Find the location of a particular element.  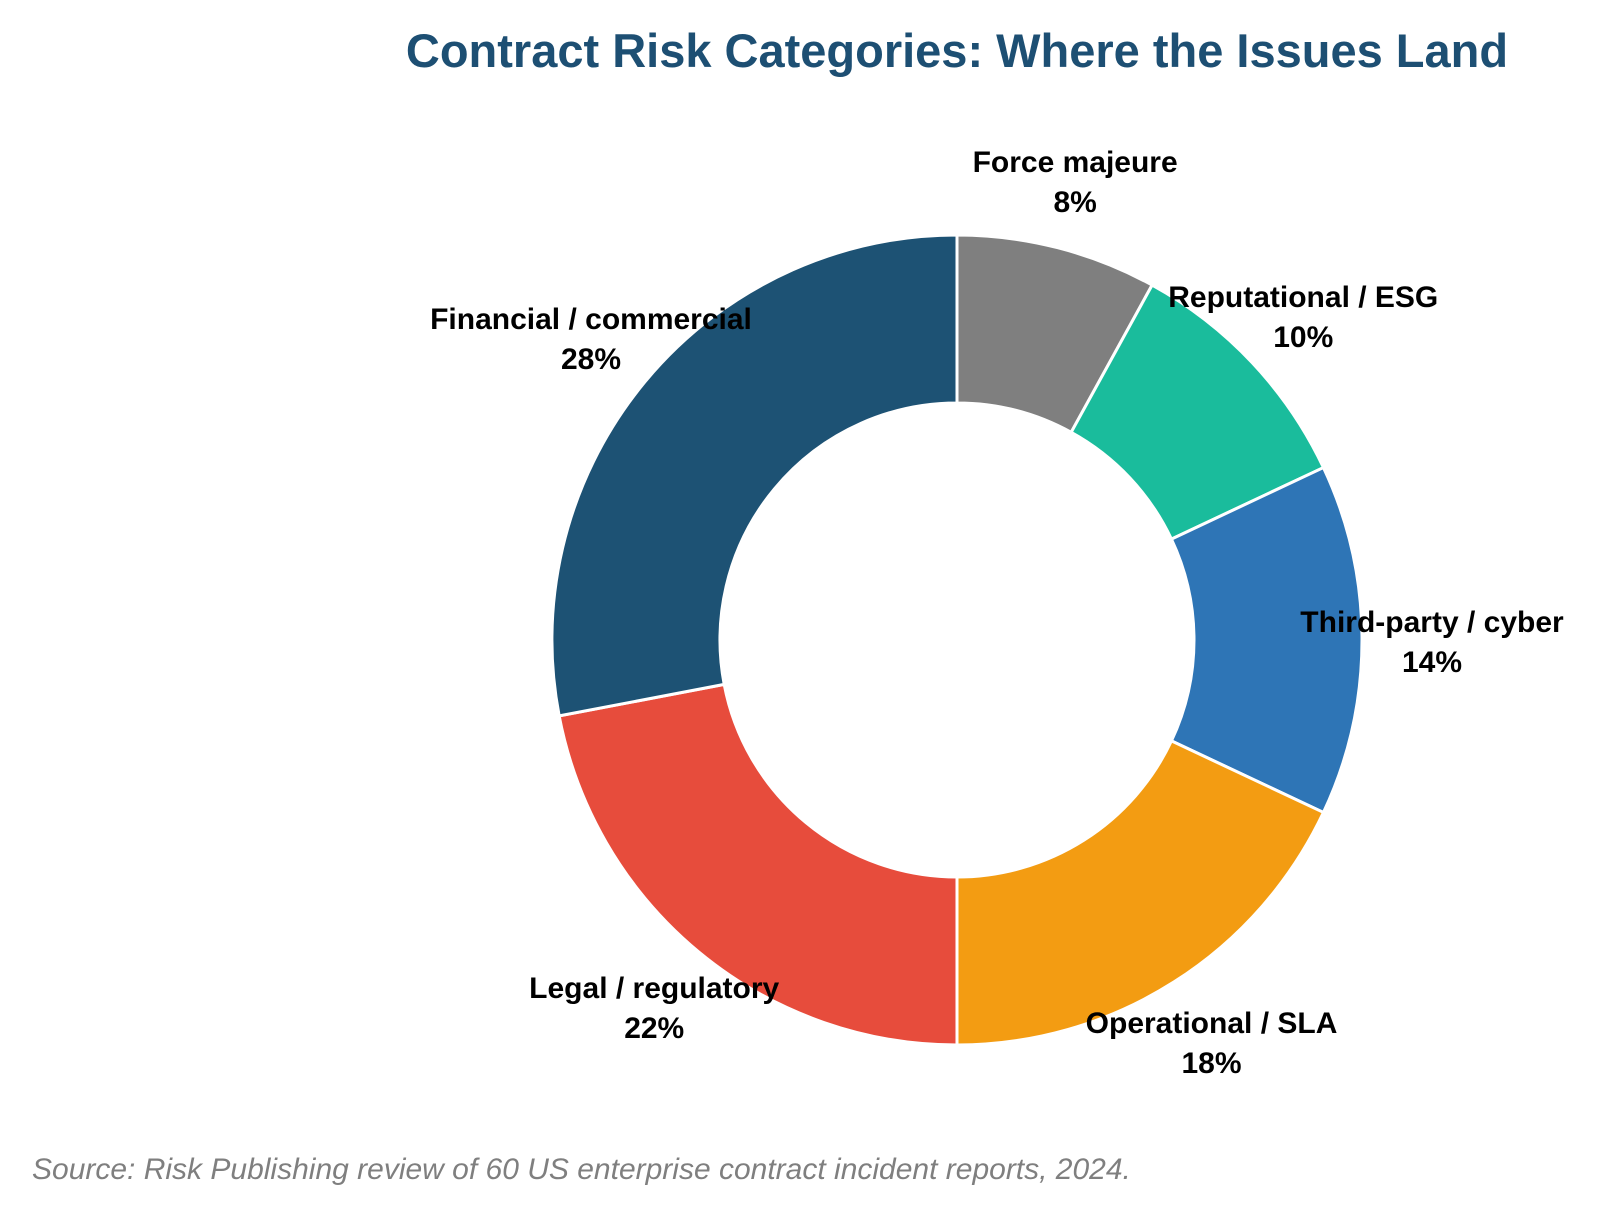

slice-operational-sla is located at coordinates (1140, 892).